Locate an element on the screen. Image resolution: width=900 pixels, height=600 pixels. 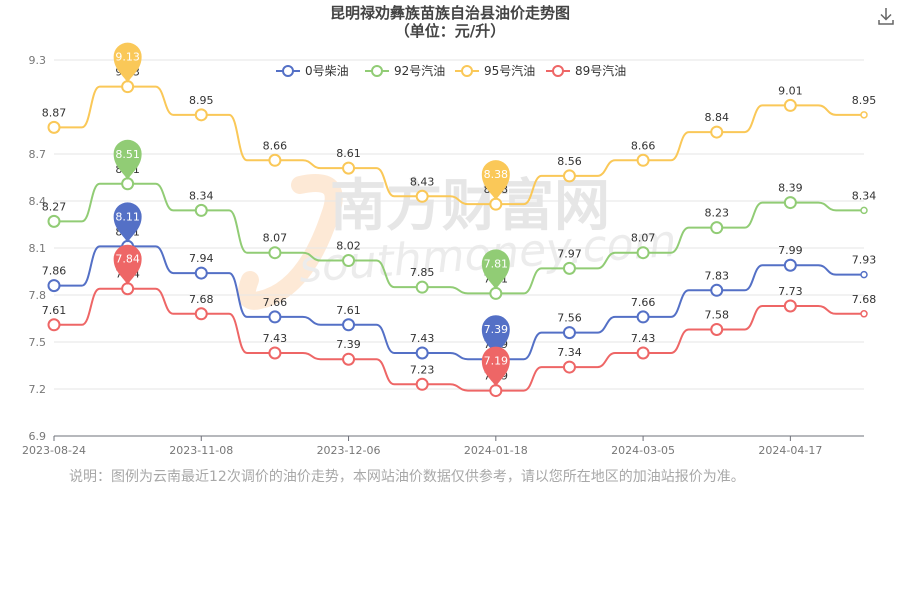
watermark-swoosh is located at coordinates (290, 242).